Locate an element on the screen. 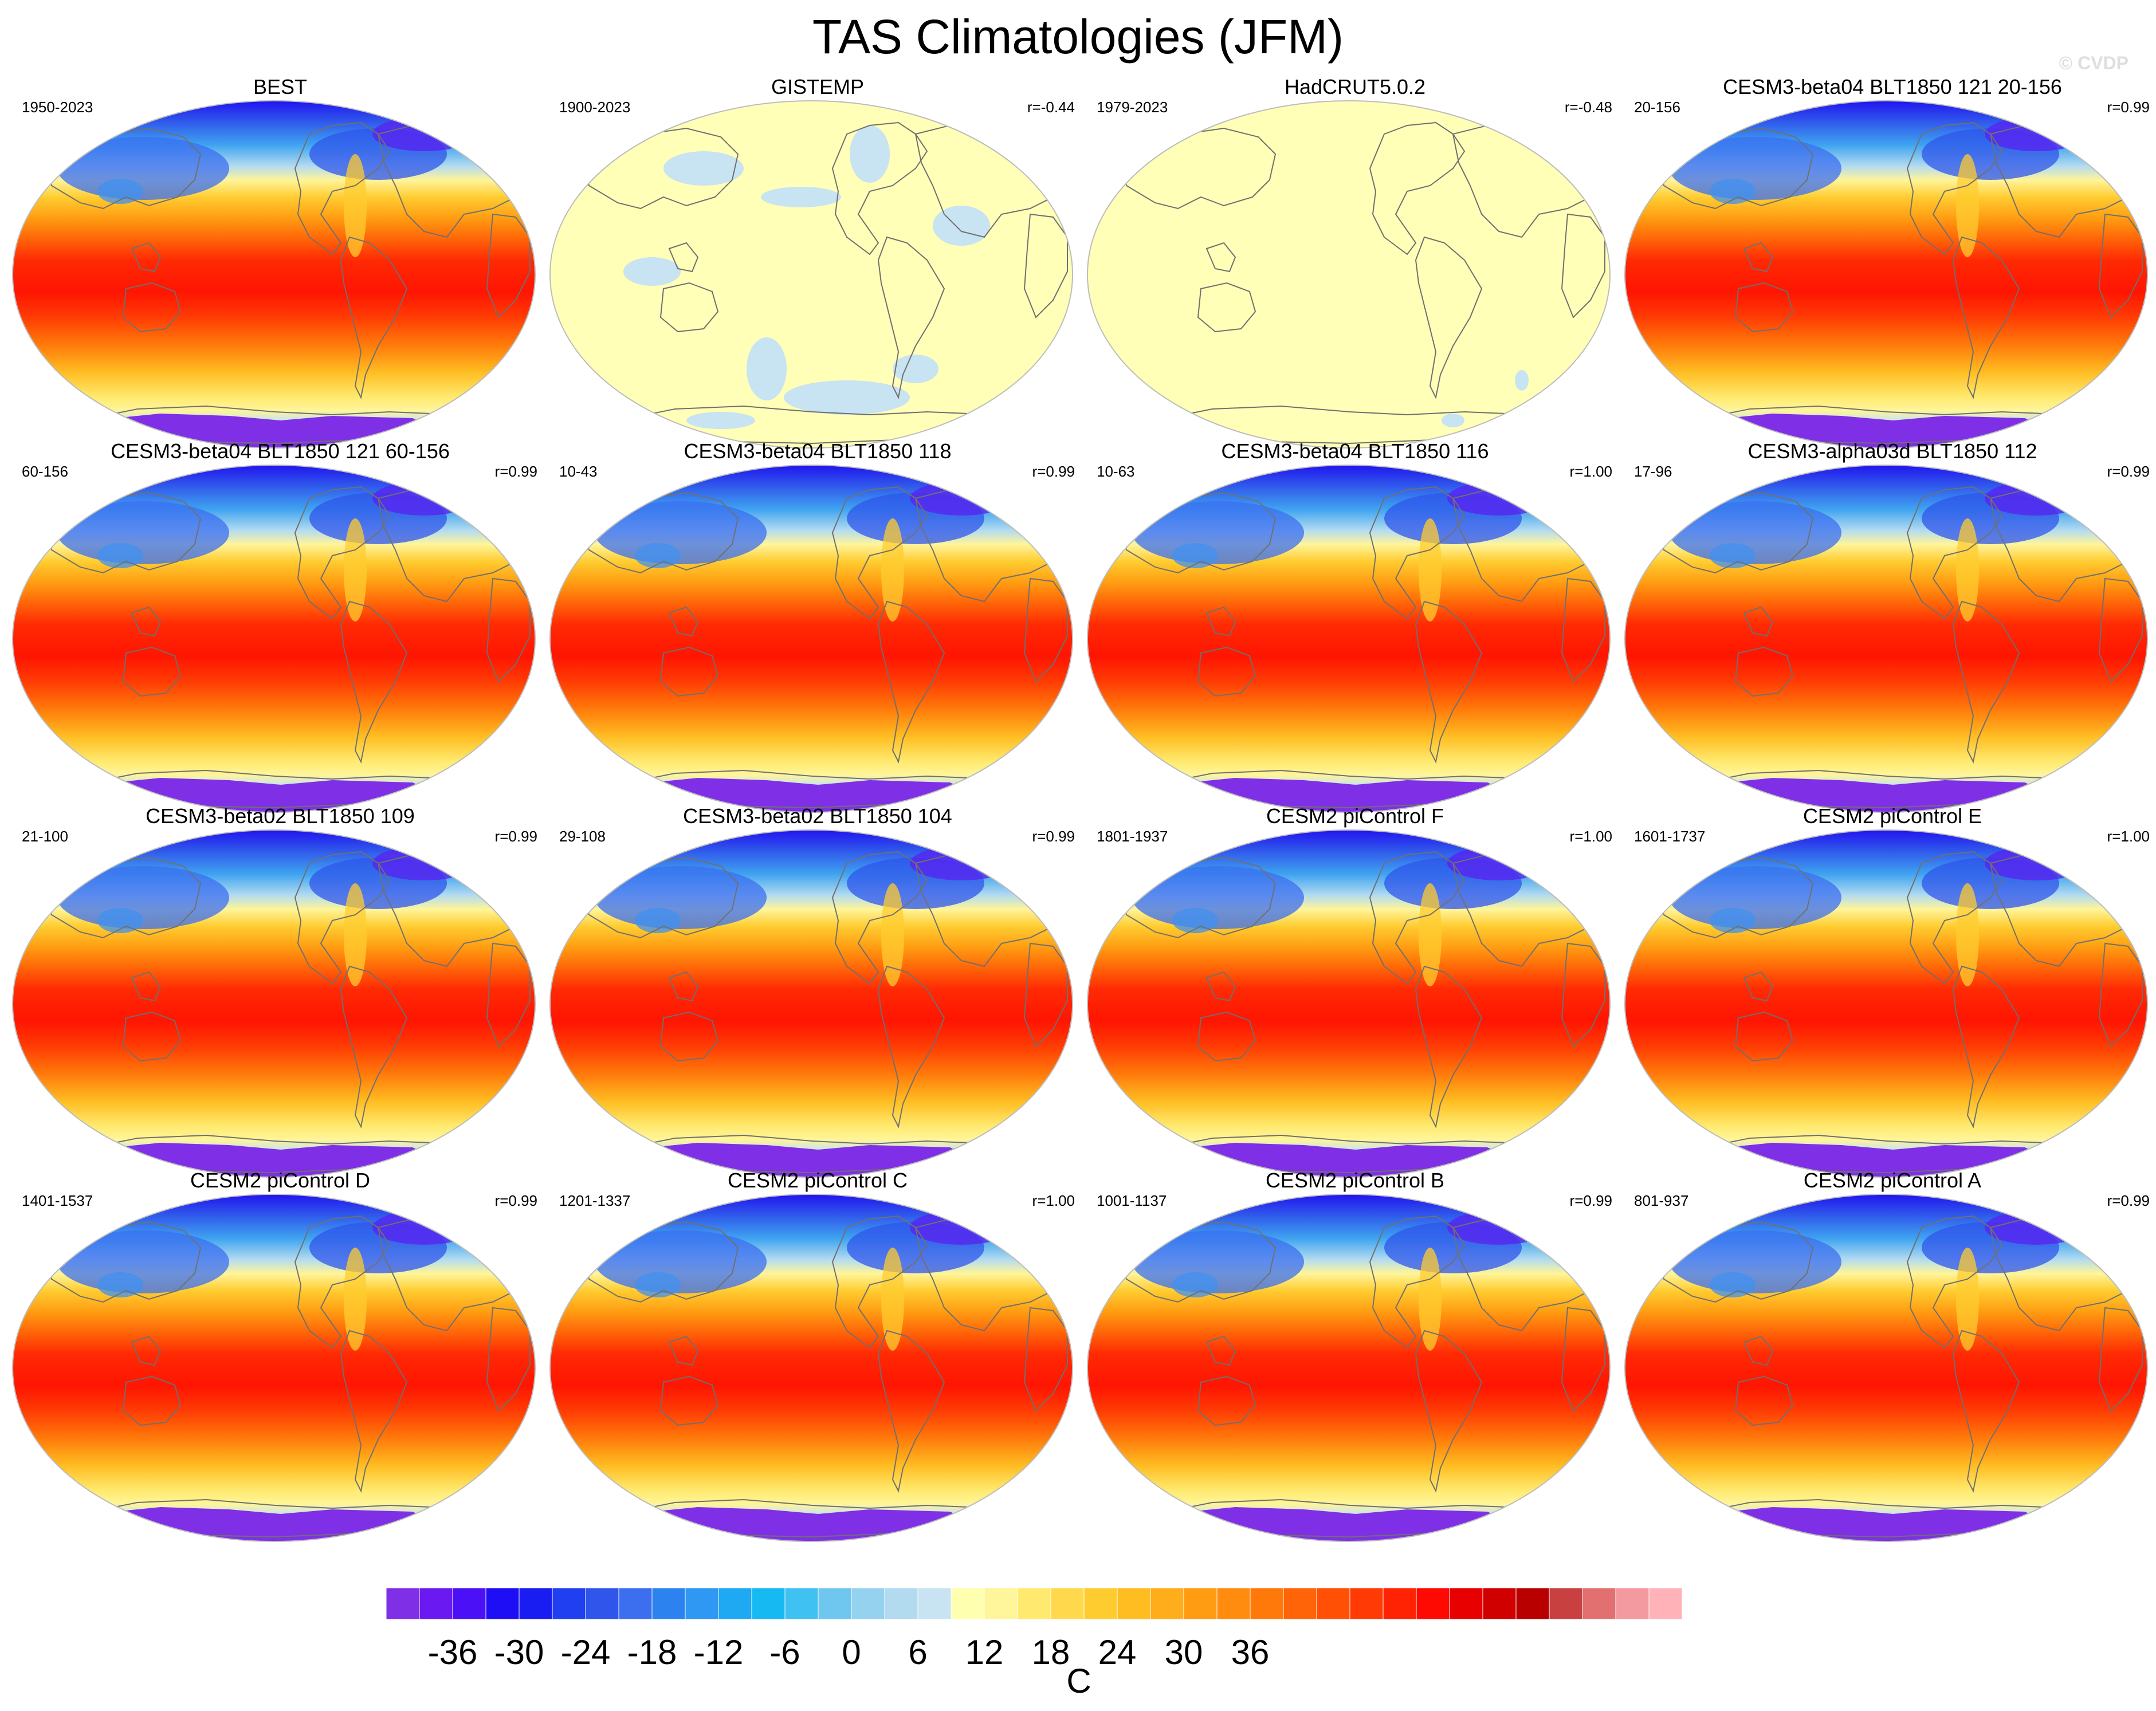 The width and height of the screenshot is (2156, 1711). colorbar-tick-label: 6 is located at coordinates (917, 1652).